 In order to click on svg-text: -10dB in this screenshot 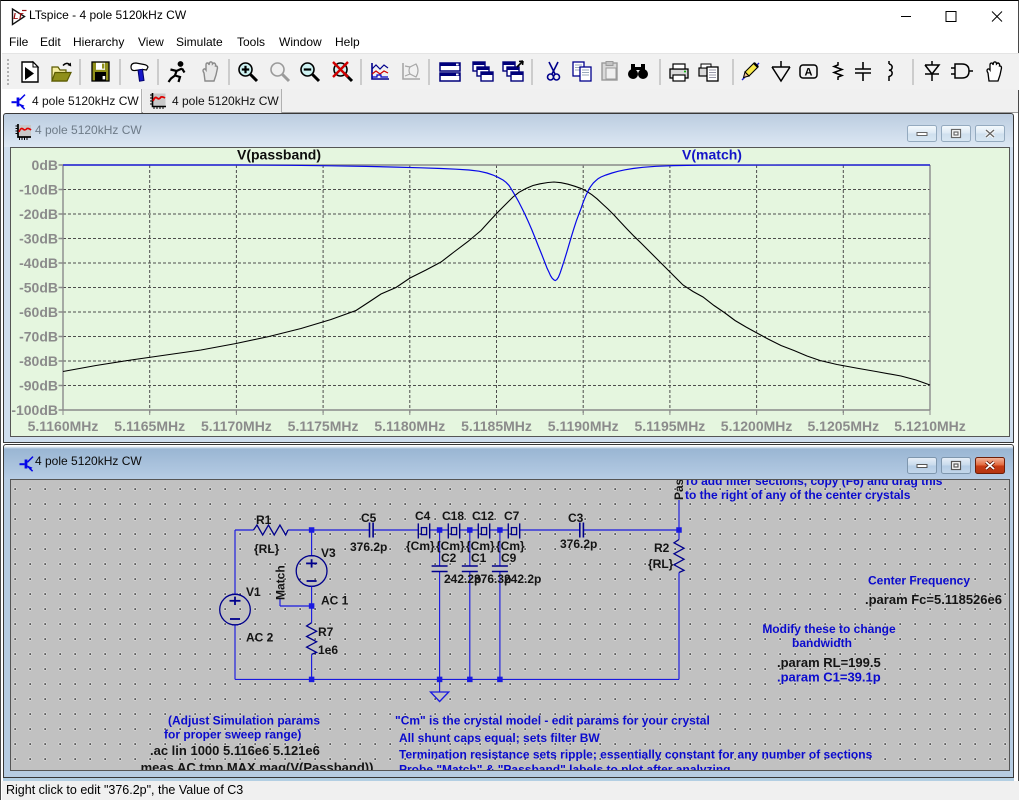, I will do `click(38, 190)`.